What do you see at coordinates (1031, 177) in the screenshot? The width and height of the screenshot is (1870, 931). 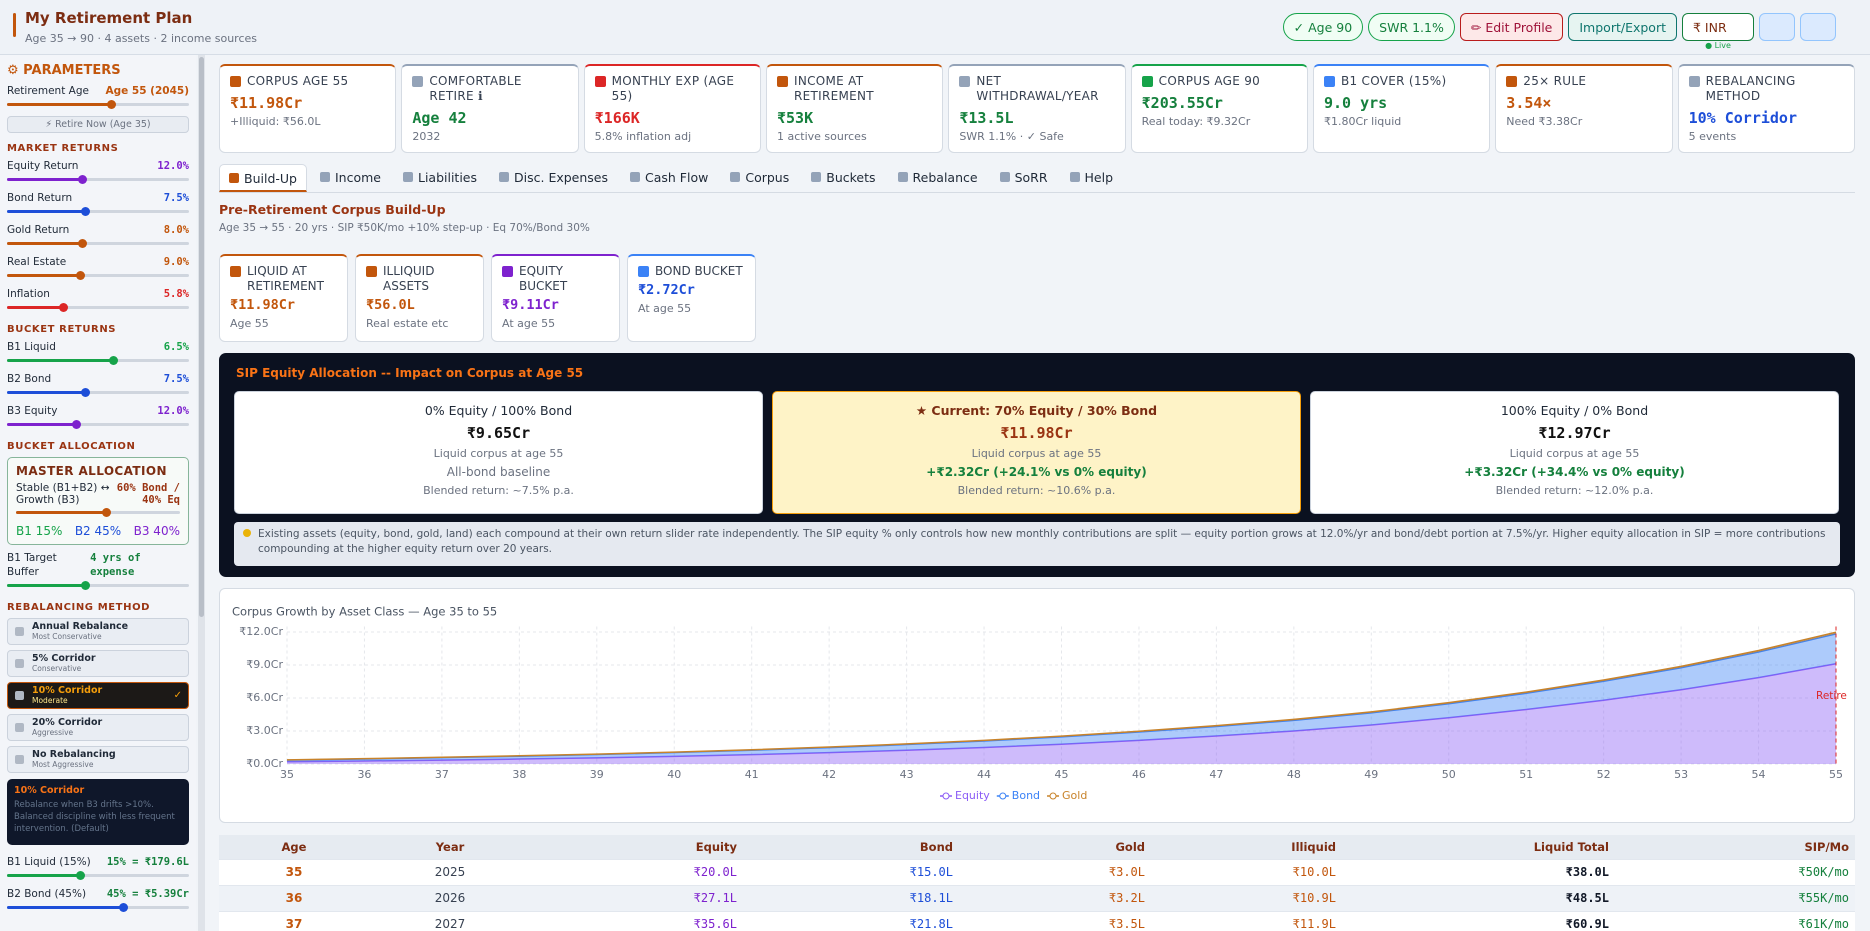 I see `tab-label: SoRR` at bounding box center [1031, 177].